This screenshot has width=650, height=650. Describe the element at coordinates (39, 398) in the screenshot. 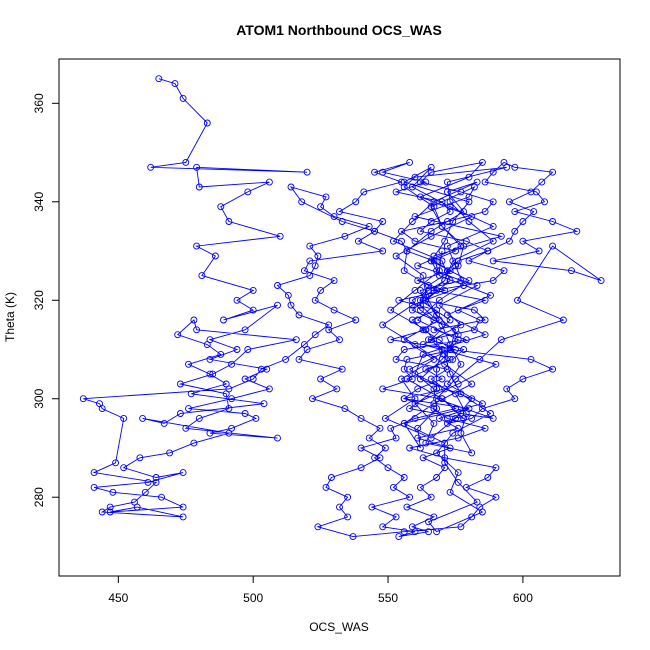

I see `y-tick-label: 300` at that location.